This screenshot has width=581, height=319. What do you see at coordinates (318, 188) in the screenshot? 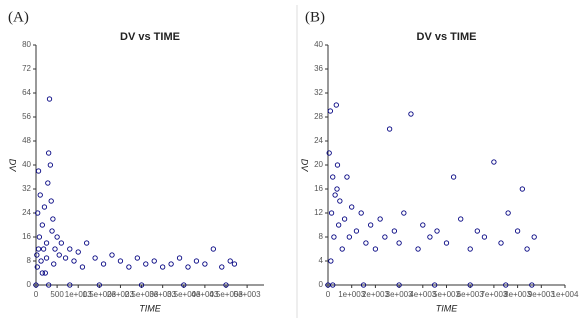
I see `y-tick-label: 16` at bounding box center [318, 188].